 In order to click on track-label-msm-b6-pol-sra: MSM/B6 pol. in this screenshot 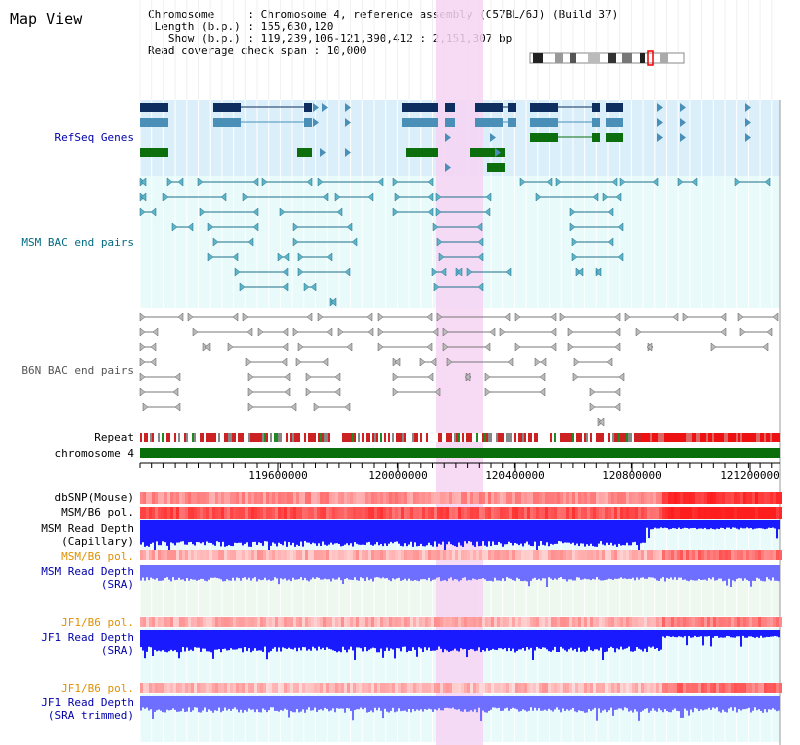, I will do `click(97, 556)`.